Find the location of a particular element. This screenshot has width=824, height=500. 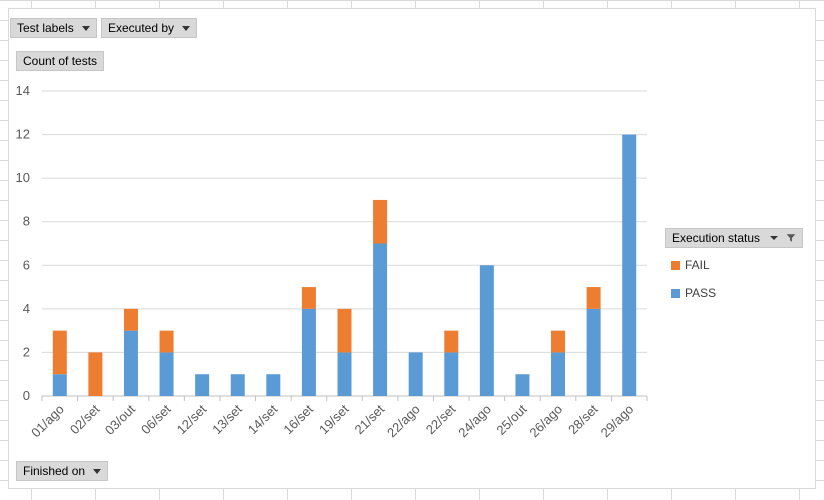

legend-swatch-pass is located at coordinates (675, 293).